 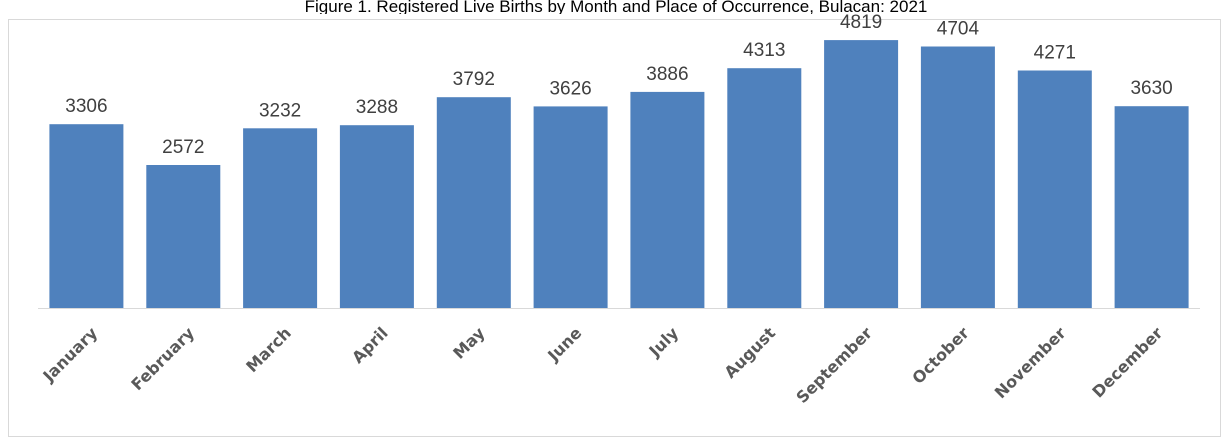 I want to click on x-tick-label-july: July, so click(x=664, y=342).